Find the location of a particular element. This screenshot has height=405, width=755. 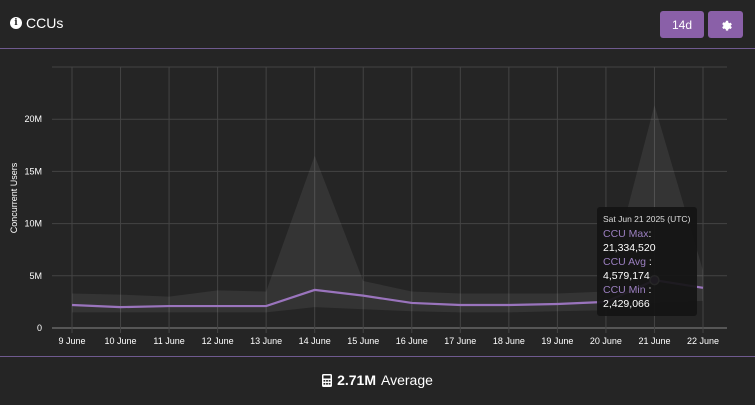

info-circle-icon: i is located at coordinates (16, 23).